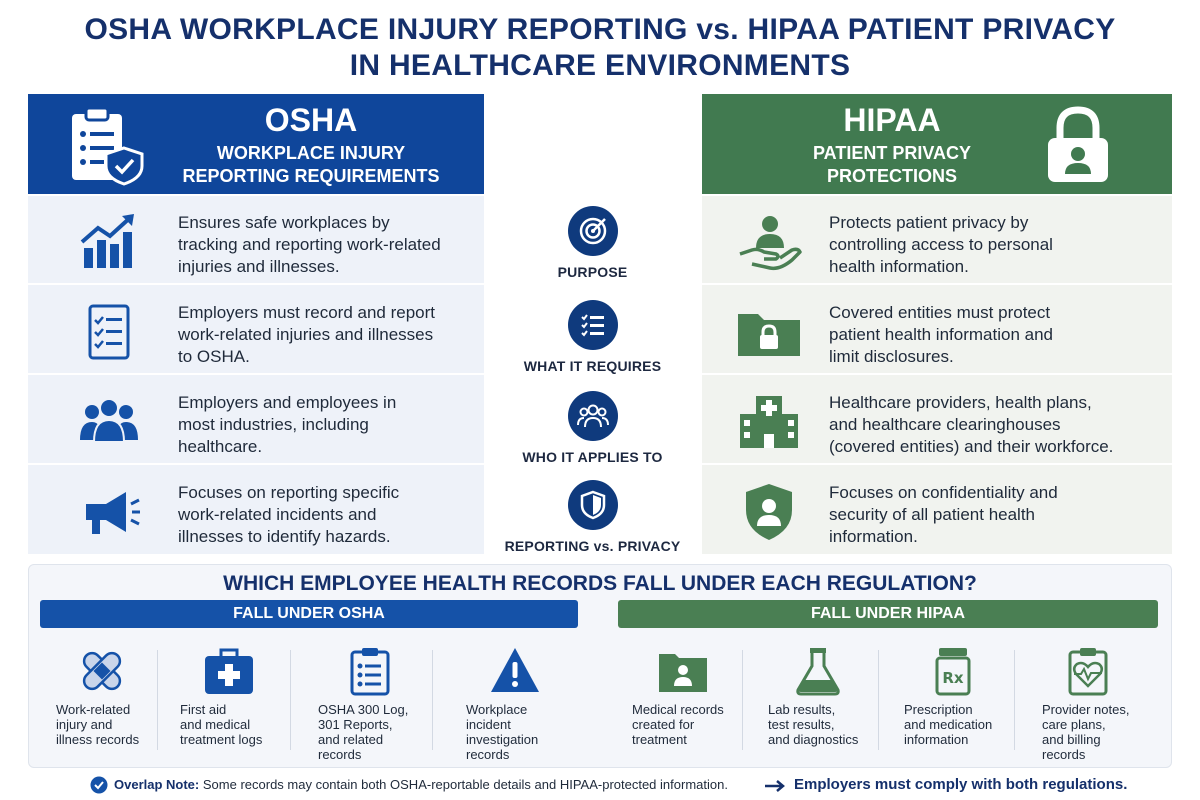 The image size is (1200, 800). What do you see at coordinates (891, 153) in the screenshot?
I see `hipaa-subtitle-line-1: PATIENT PRIVACY` at bounding box center [891, 153].